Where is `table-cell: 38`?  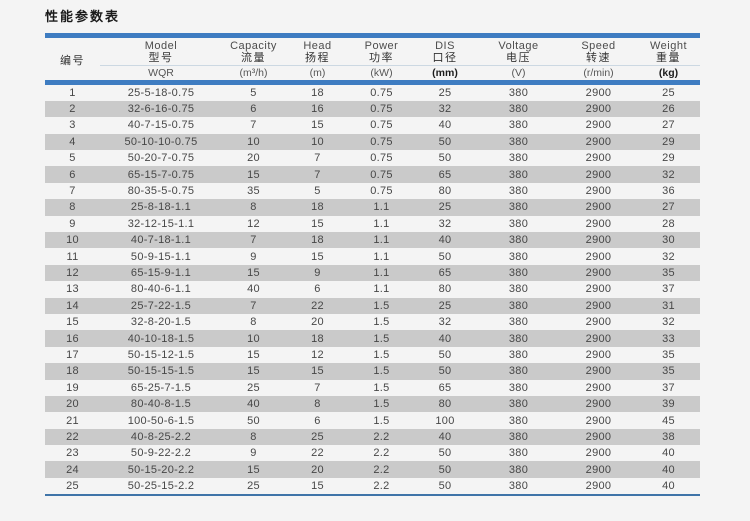 table-cell: 38 is located at coordinates (668, 436).